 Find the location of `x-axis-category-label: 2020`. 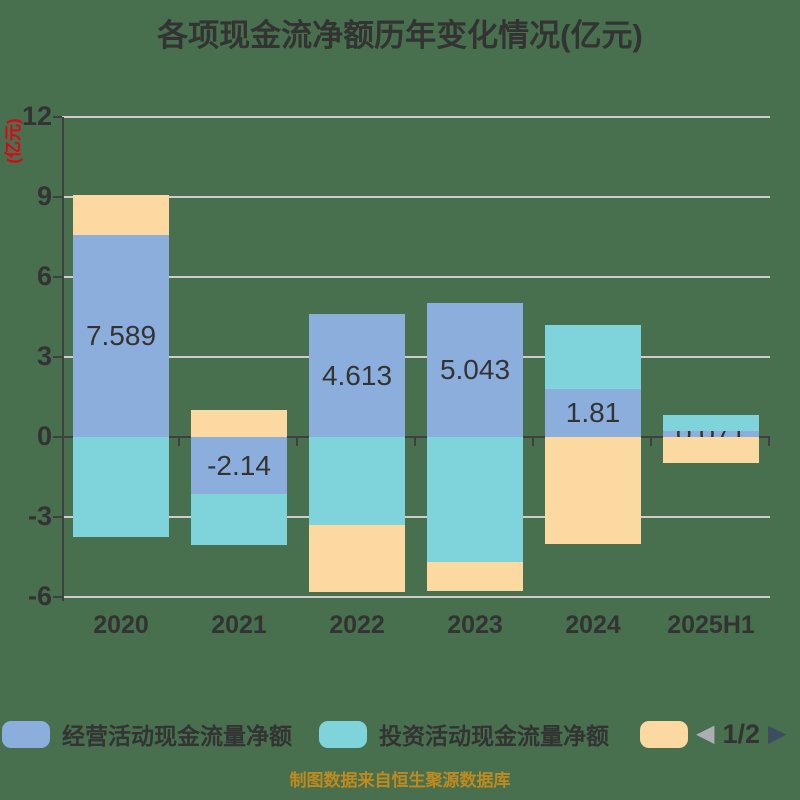

x-axis-category-label: 2020 is located at coordinates (121, 625).